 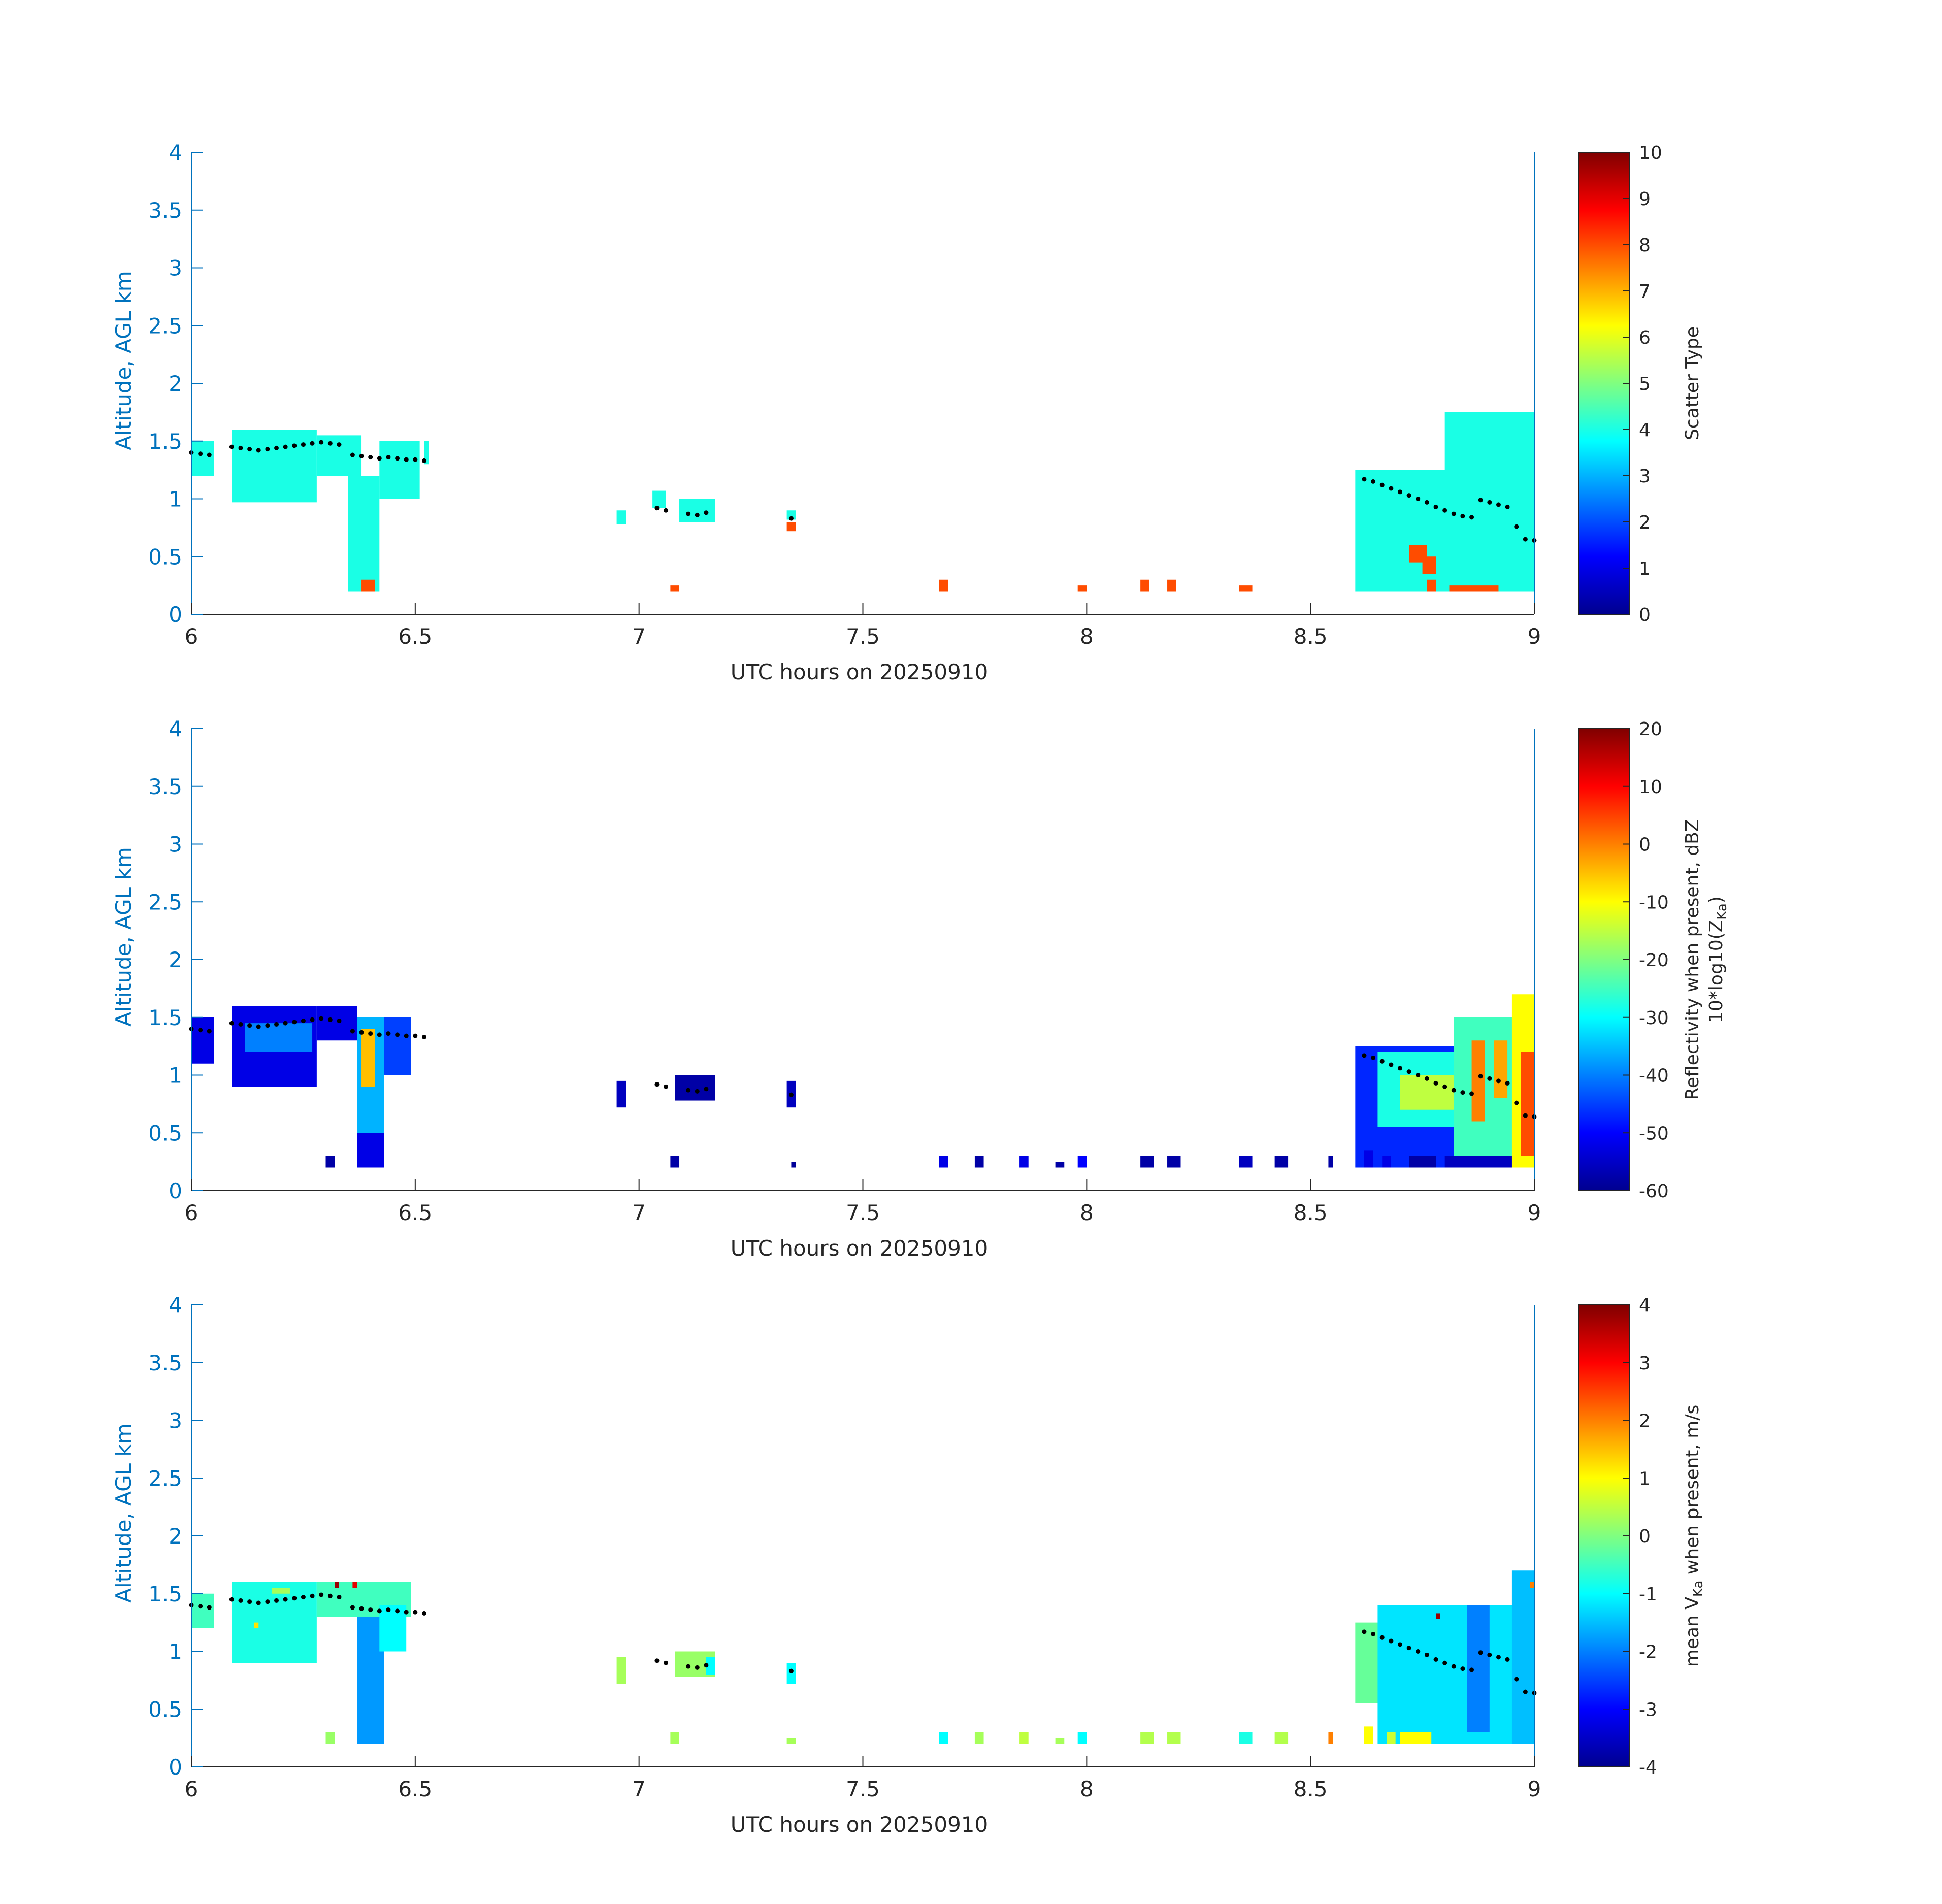 What do you see at coordinates (1645, 385) in the screenshot?
I see `colorbar-tick-label: 5` at bounding box center [1645, 385].